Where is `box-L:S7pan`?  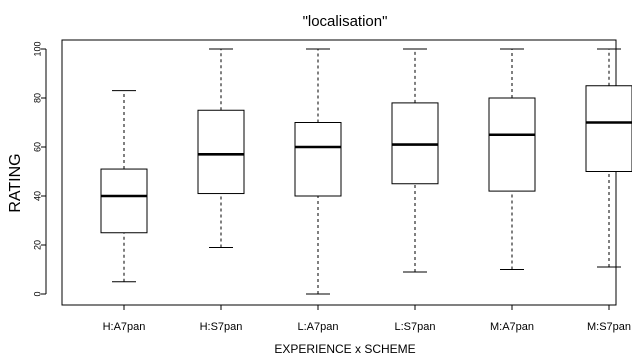
box-L:S7pan is located at coordinates (415, 160).